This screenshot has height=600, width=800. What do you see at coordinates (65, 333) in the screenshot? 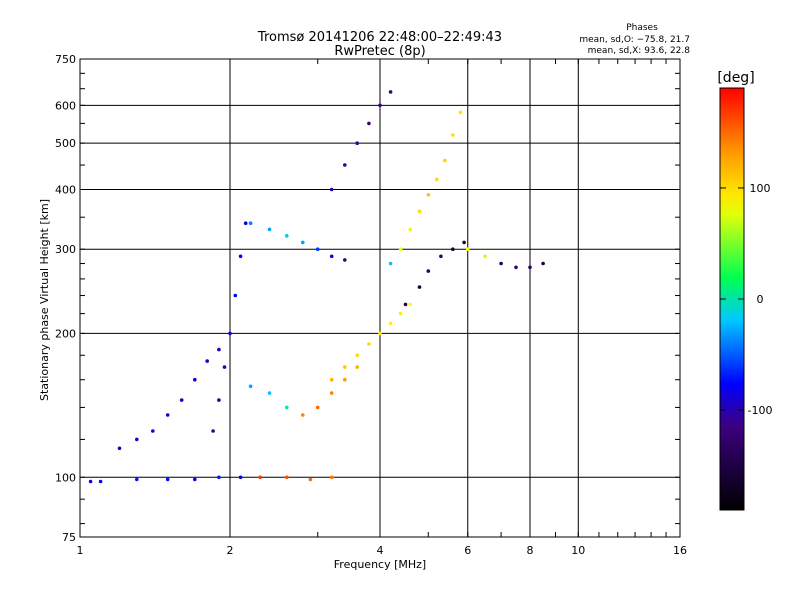
I see `y-tick-label: 200` at bounding box center [65, 333].